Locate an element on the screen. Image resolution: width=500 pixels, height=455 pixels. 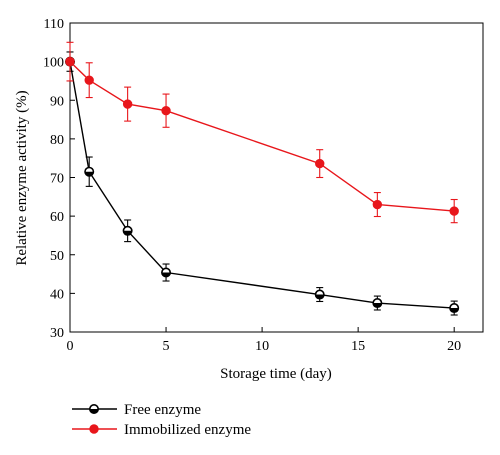
y-tick-label: 70 is located at coordinates (57, 179).